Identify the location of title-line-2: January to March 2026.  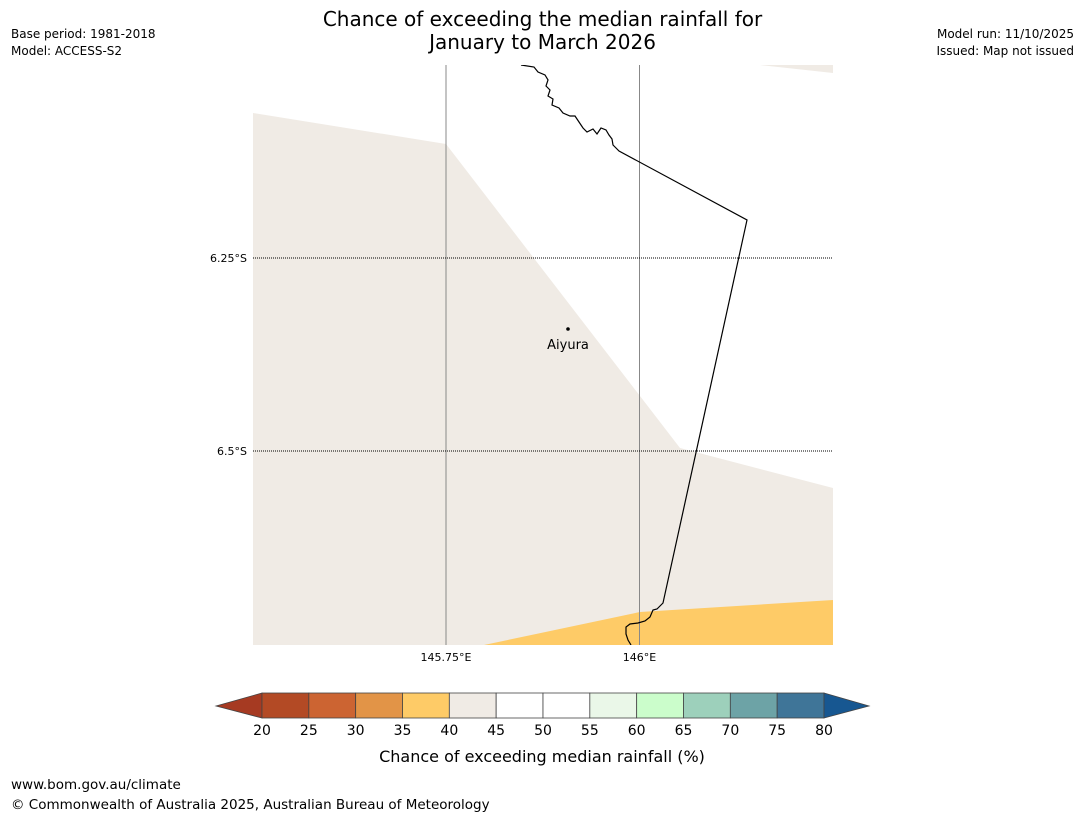
(542, 42).